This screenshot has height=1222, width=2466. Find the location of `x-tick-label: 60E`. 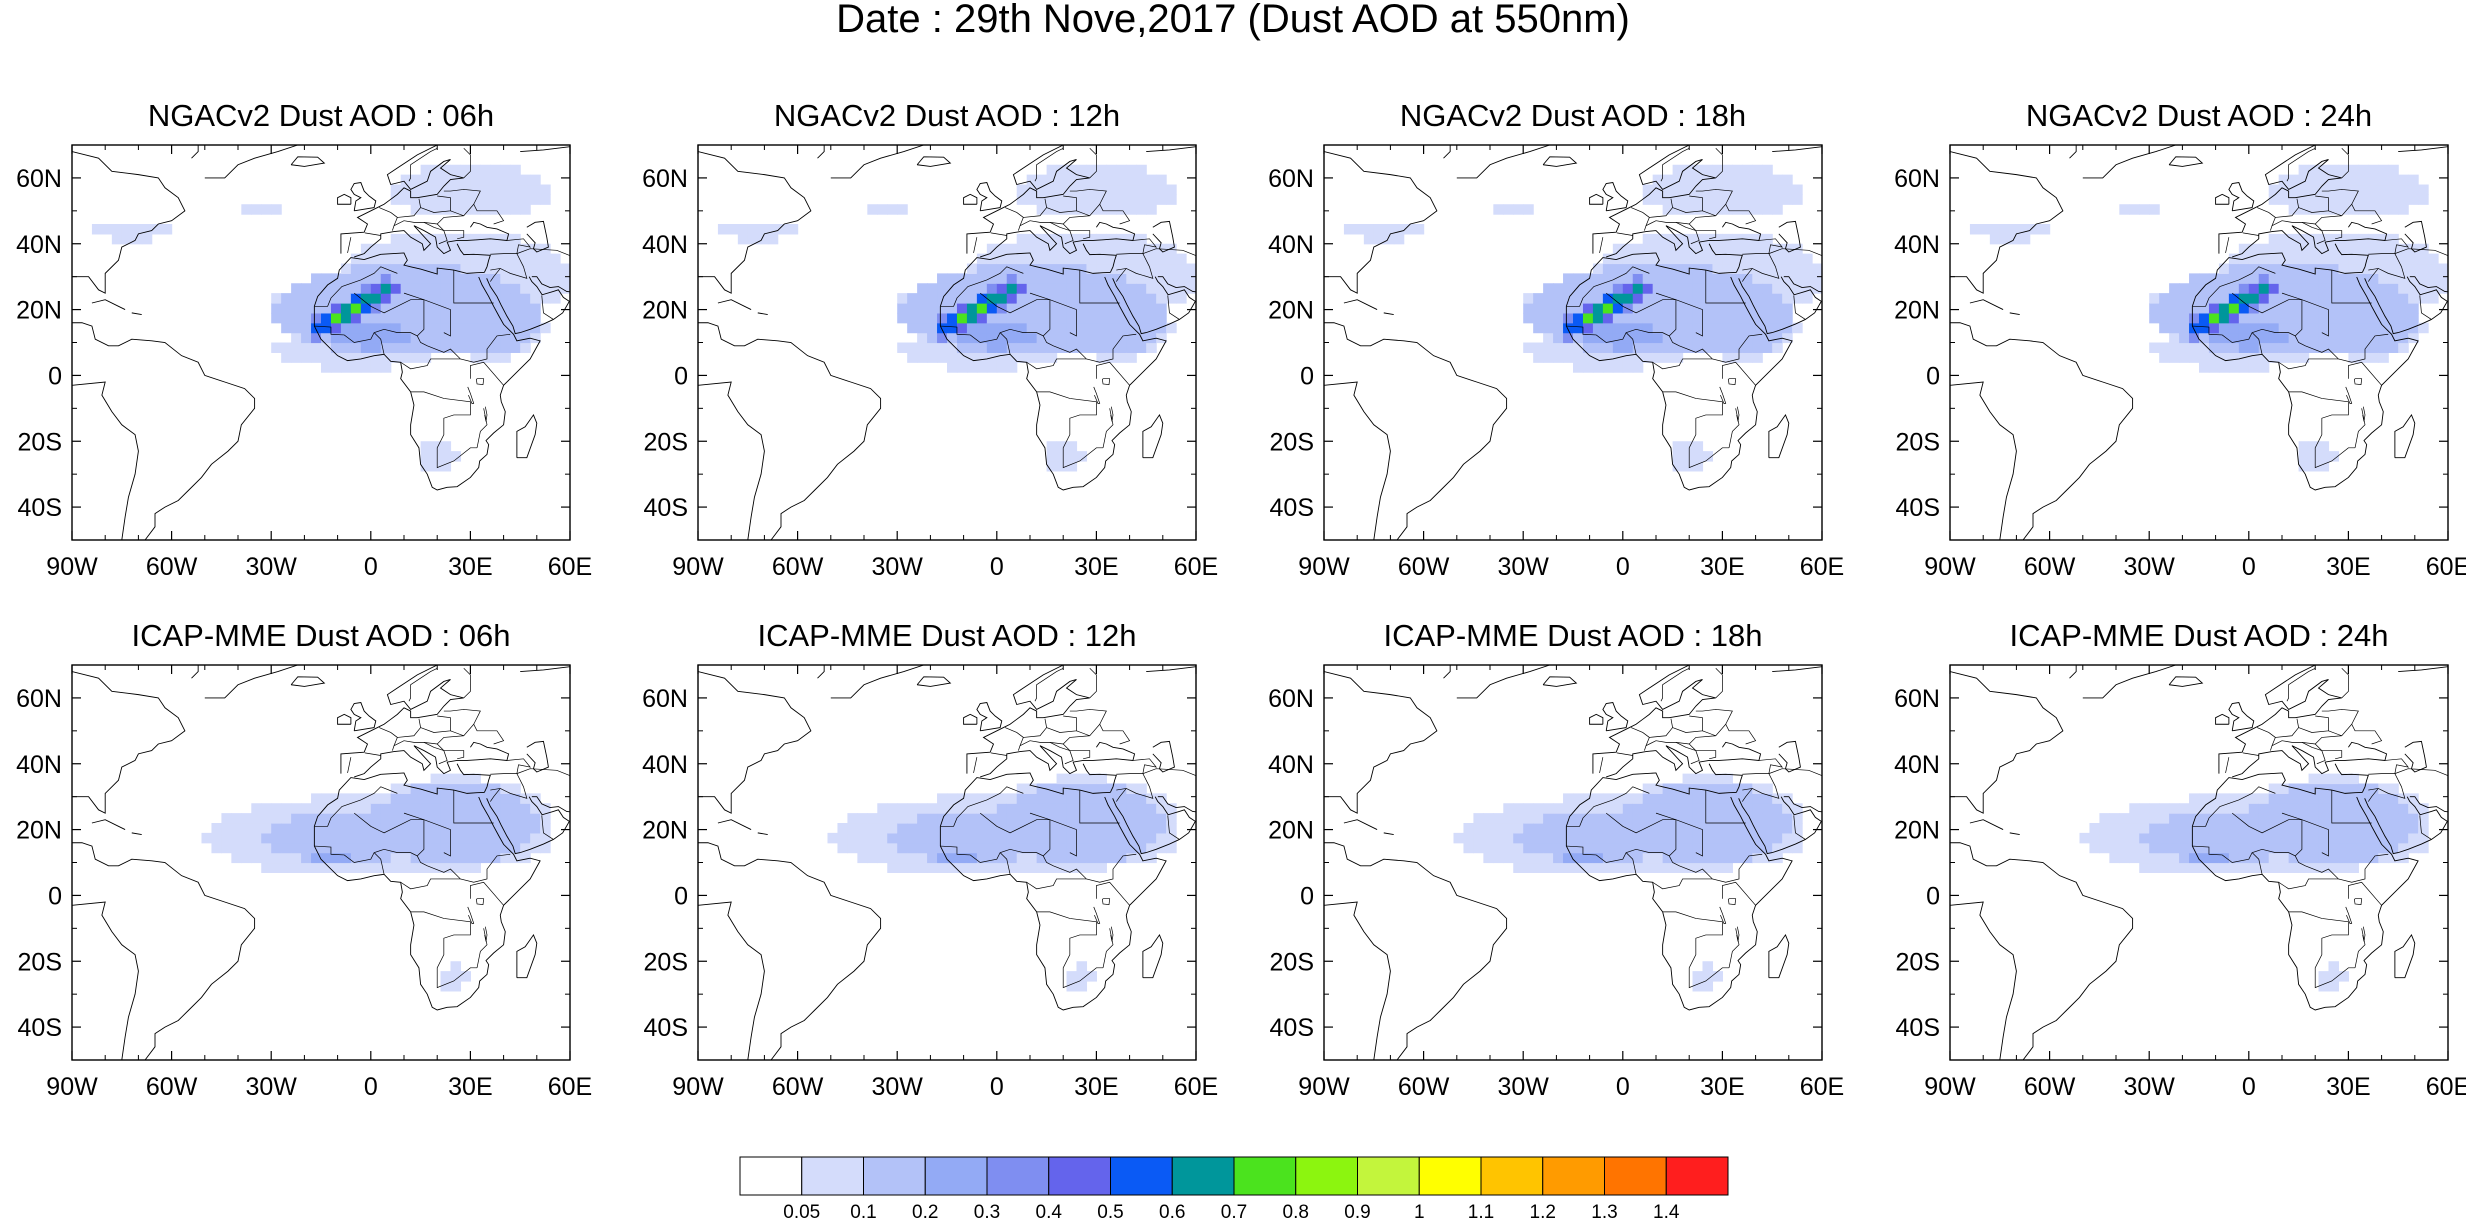

x-tick-label: 60E is located at coordinates (570, 1087).